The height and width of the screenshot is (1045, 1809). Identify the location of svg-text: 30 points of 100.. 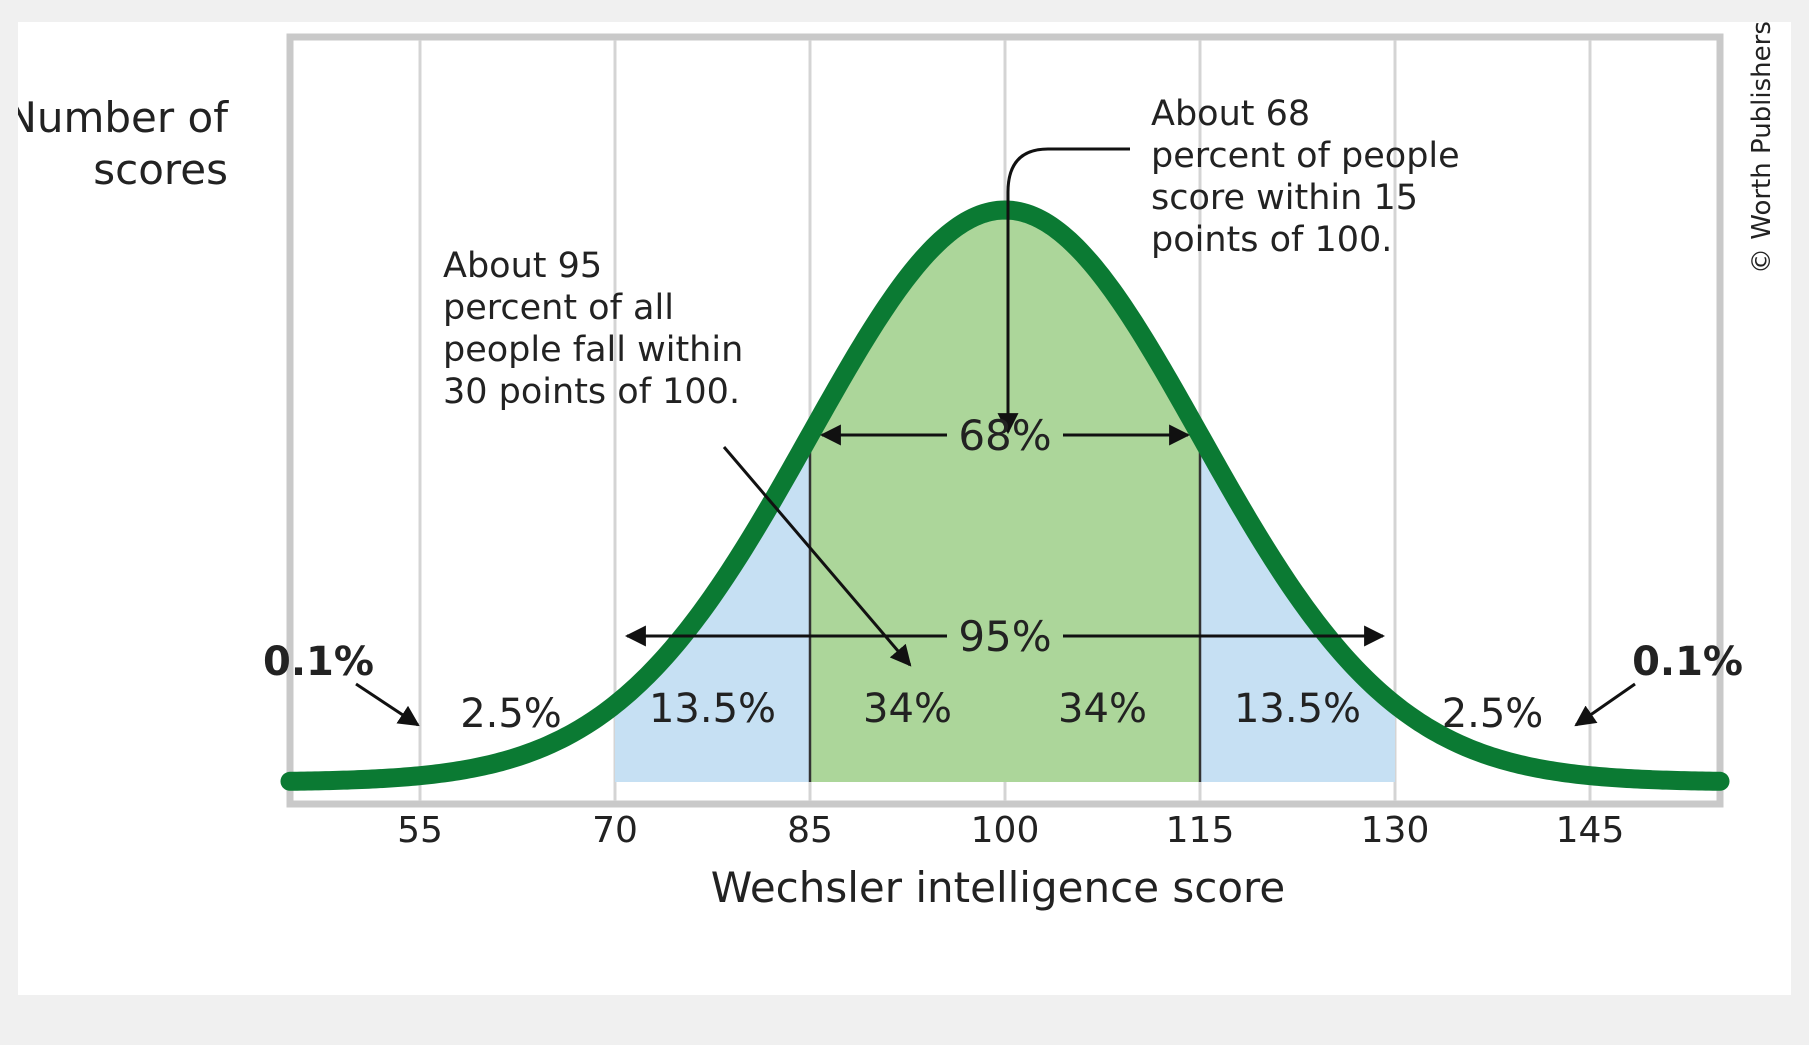
(591, 392).